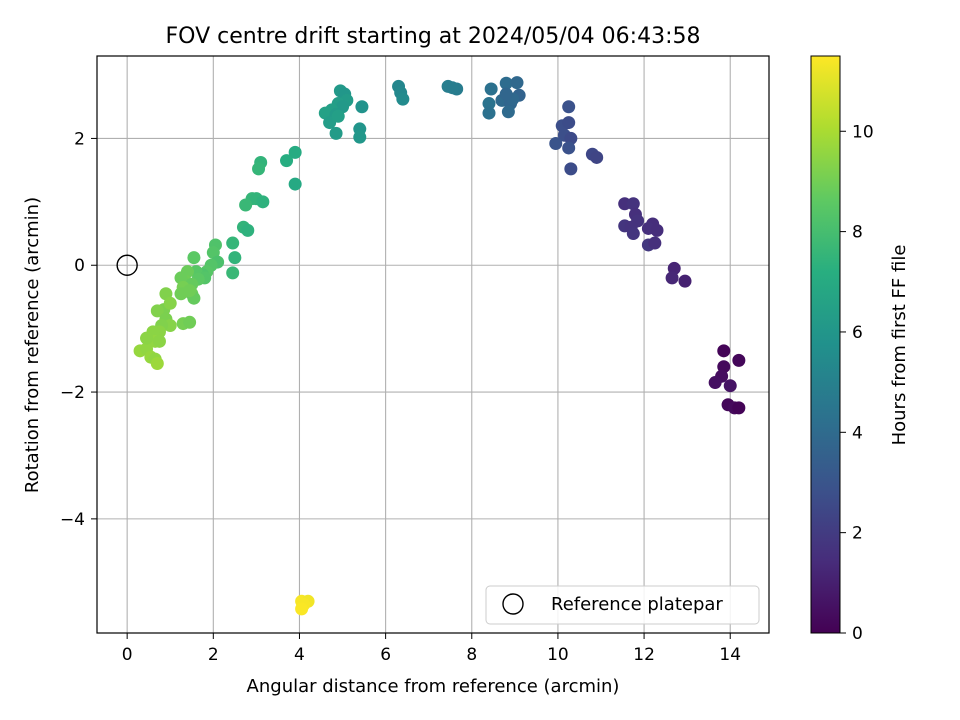  I want to click on y-tick-label: 2, so click(79, 139).